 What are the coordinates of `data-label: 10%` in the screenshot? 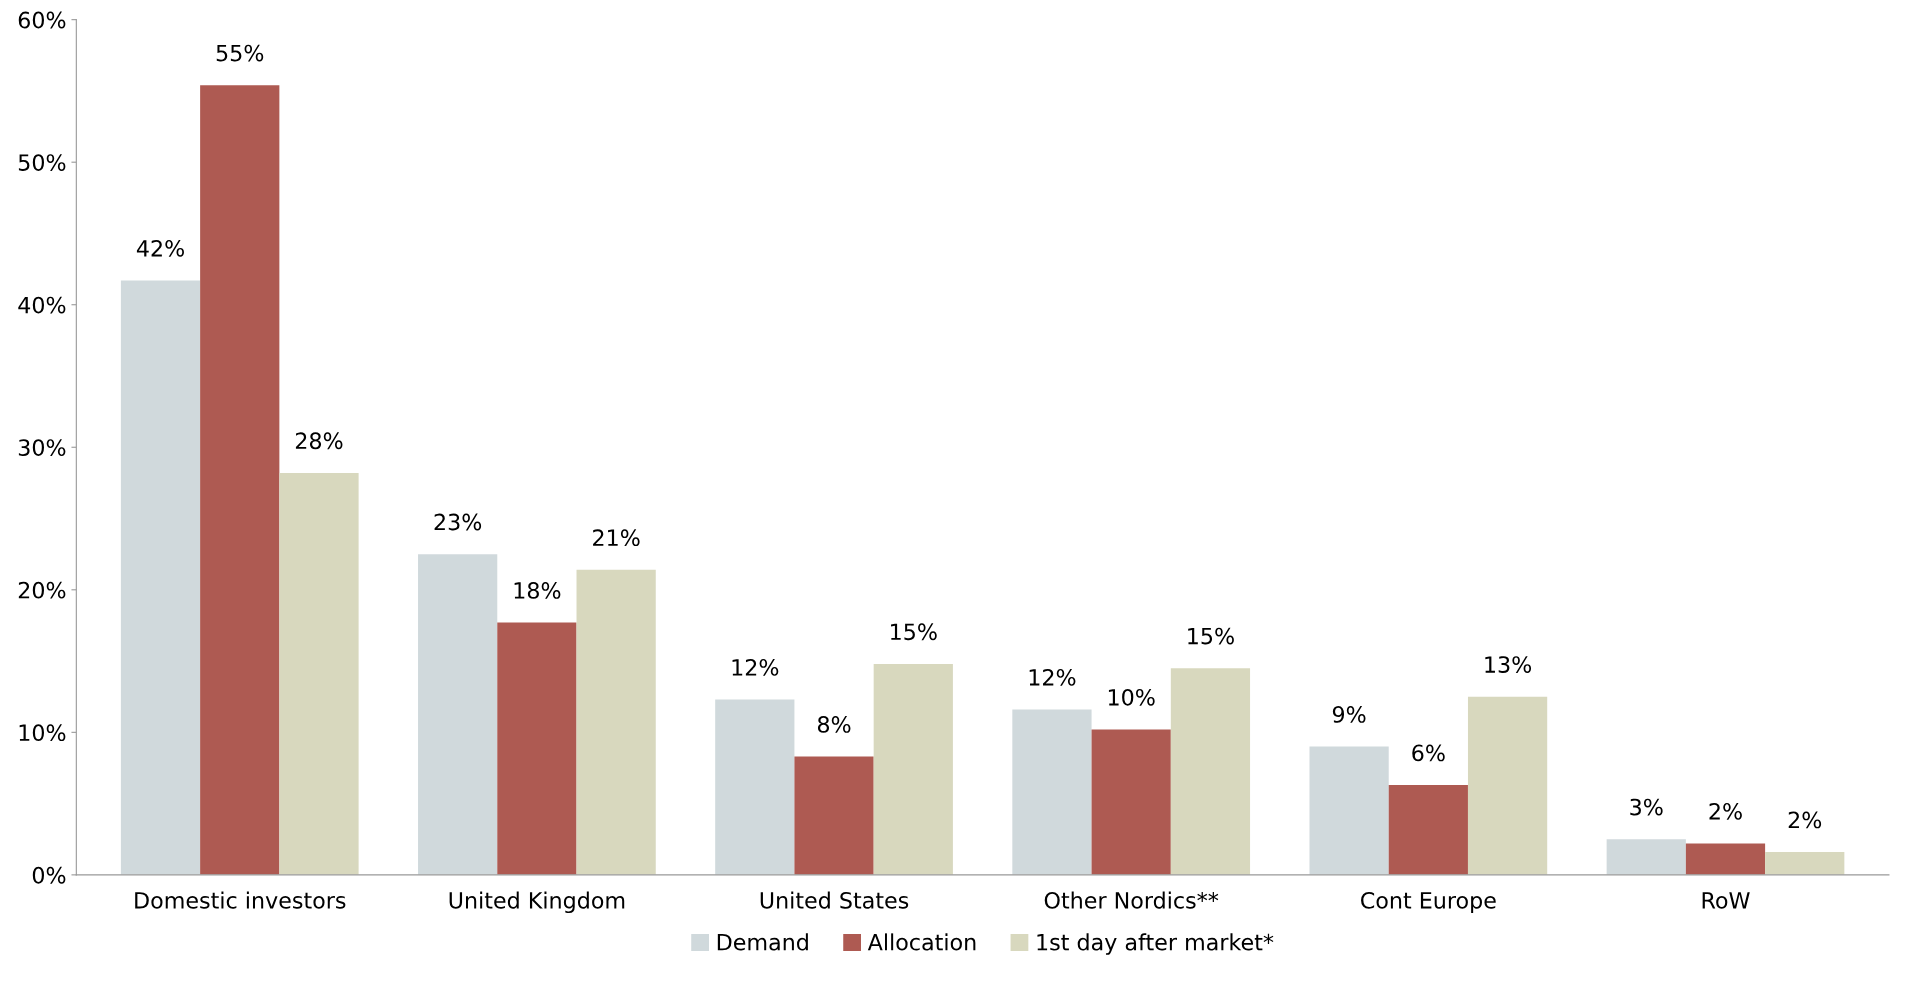 It's located at (1131, 697).